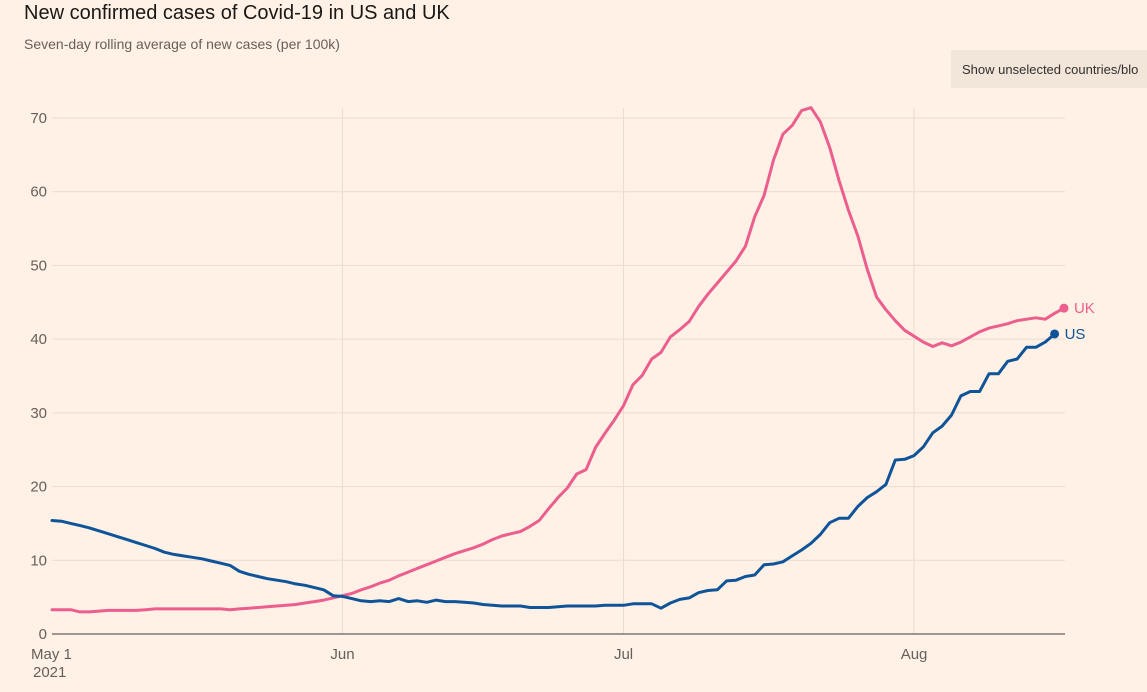 This screenshot has width=1147, height=692. Describe the element at coordinates (623, 654) in the screenshot. I see `x-tick-label: Jul` at that location.